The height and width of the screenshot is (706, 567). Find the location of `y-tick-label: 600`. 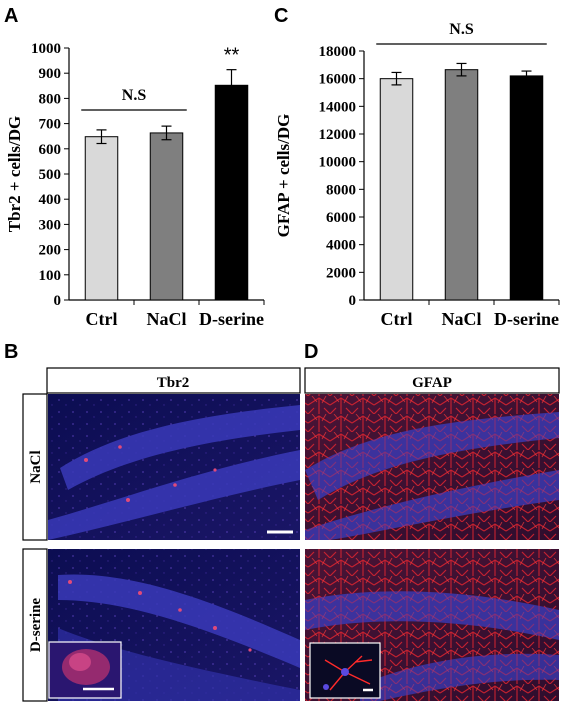

y-tick-label: 600 is located at coordinates (50, 150).